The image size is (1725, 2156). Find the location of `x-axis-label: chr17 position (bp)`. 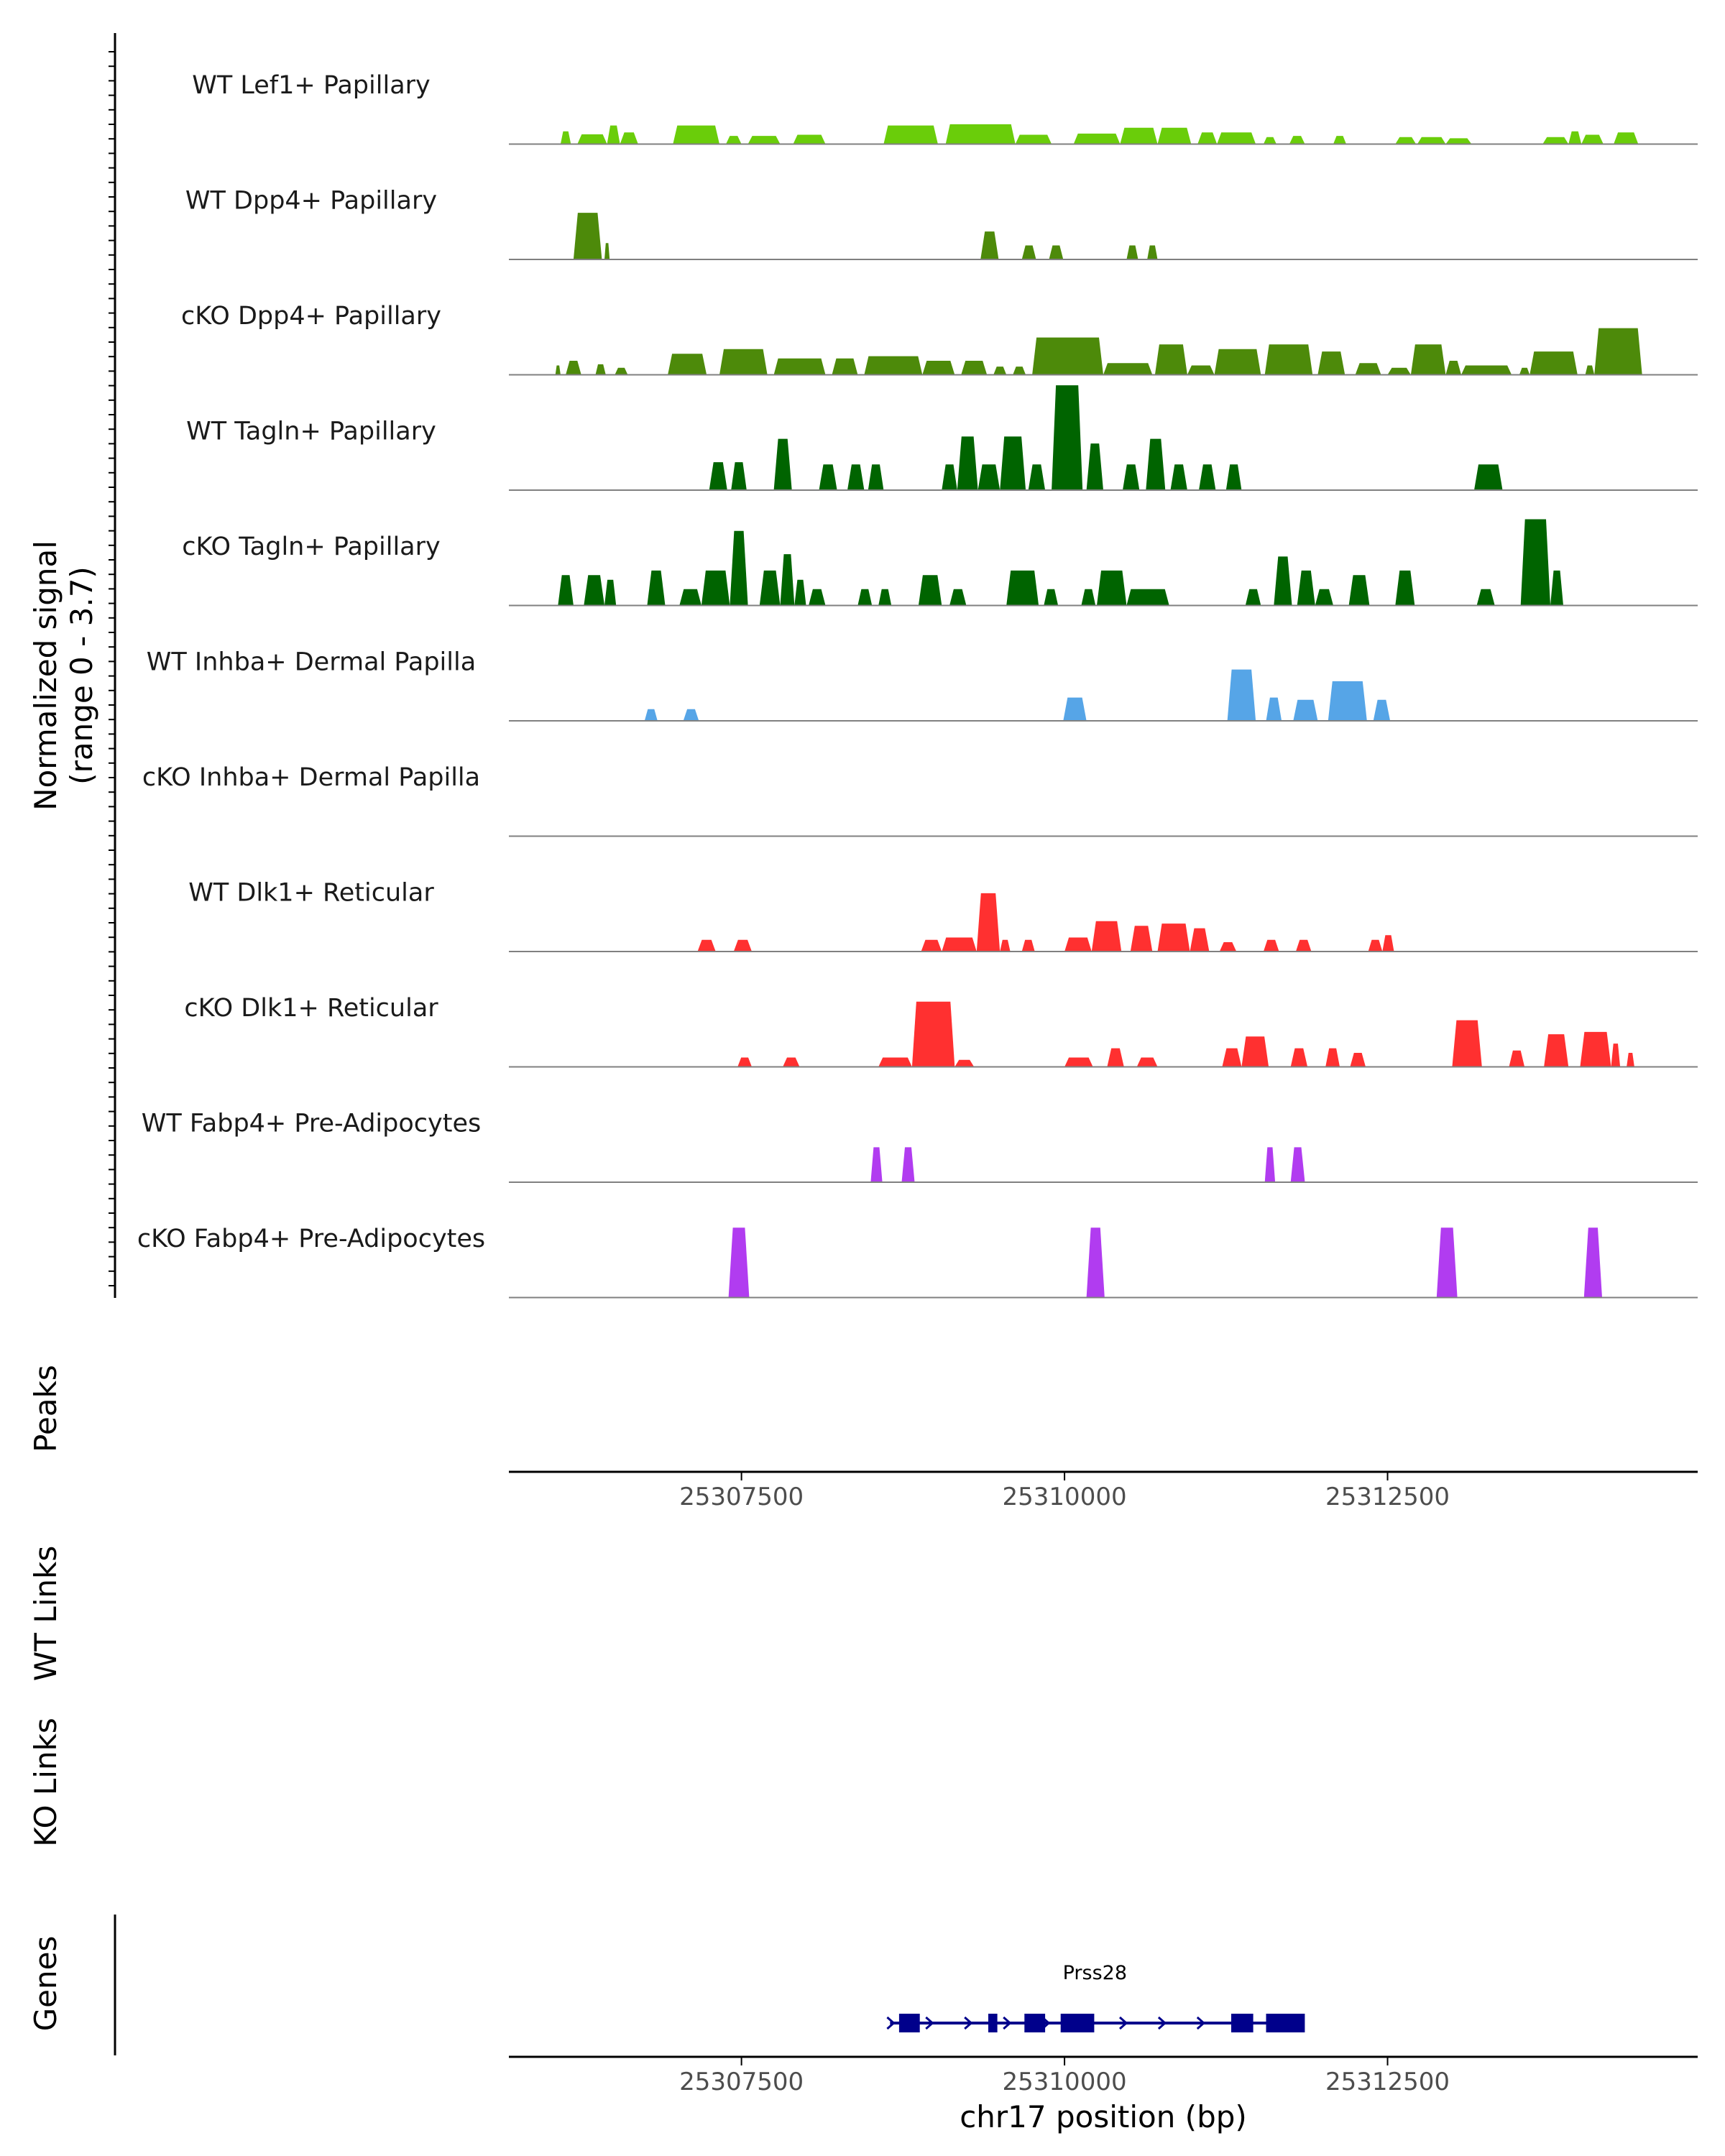

x-axis-label: chr17 position (bp) is located at coordinates (1103, 2116).